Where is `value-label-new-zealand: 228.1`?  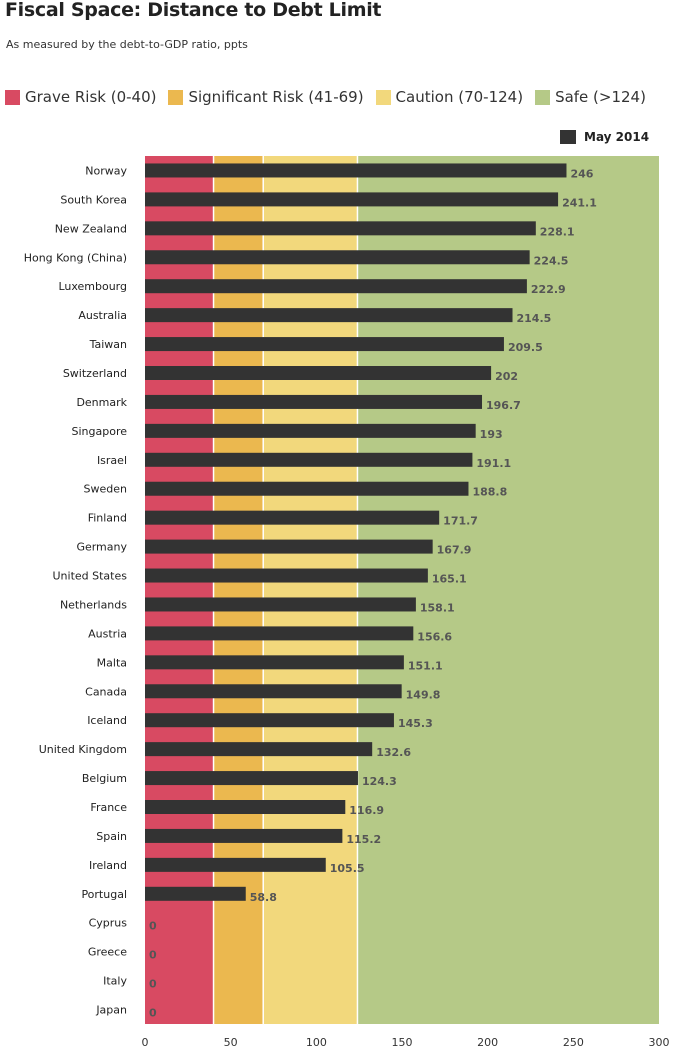
value-label-new-zealand: 228.1 is located at coordinates (557, 231).